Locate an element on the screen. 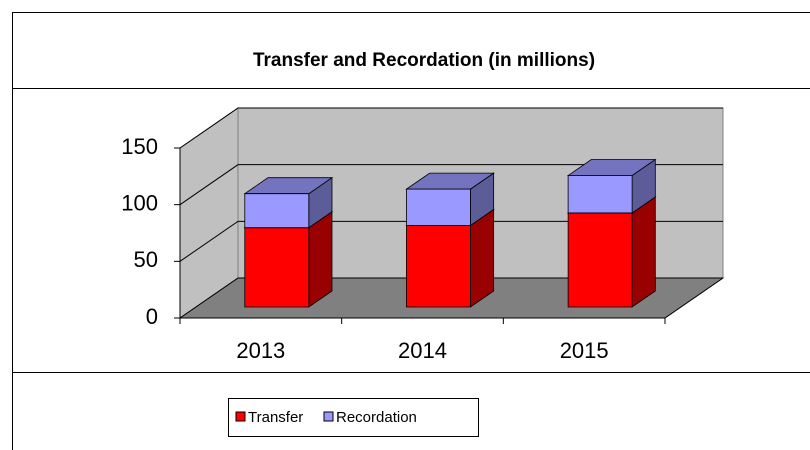 The width and height of the screenshot is (810, 450). y-tick-label: 100 is located at coordinates (139, 202).